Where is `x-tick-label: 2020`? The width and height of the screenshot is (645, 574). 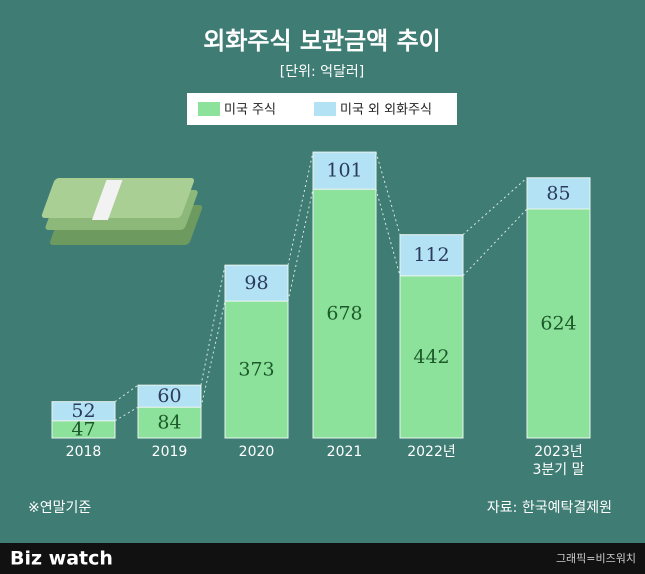 x-tick-label: 2020 is located at coordinates (257, 452).